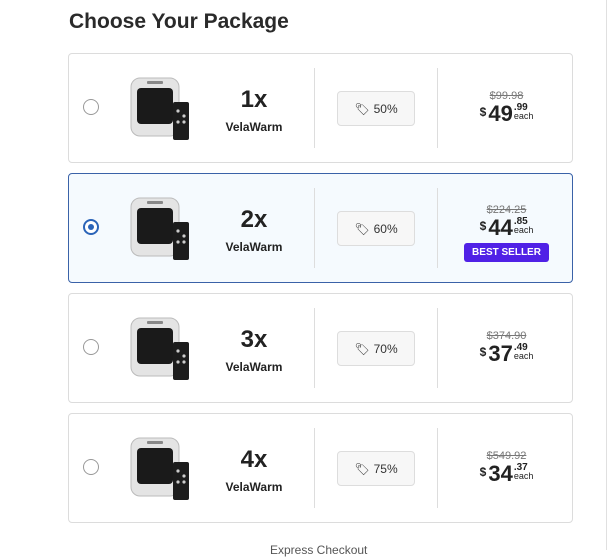 This screenshot has width=612, height=557. I want to click on price-cents: .99, so click(520, 107).